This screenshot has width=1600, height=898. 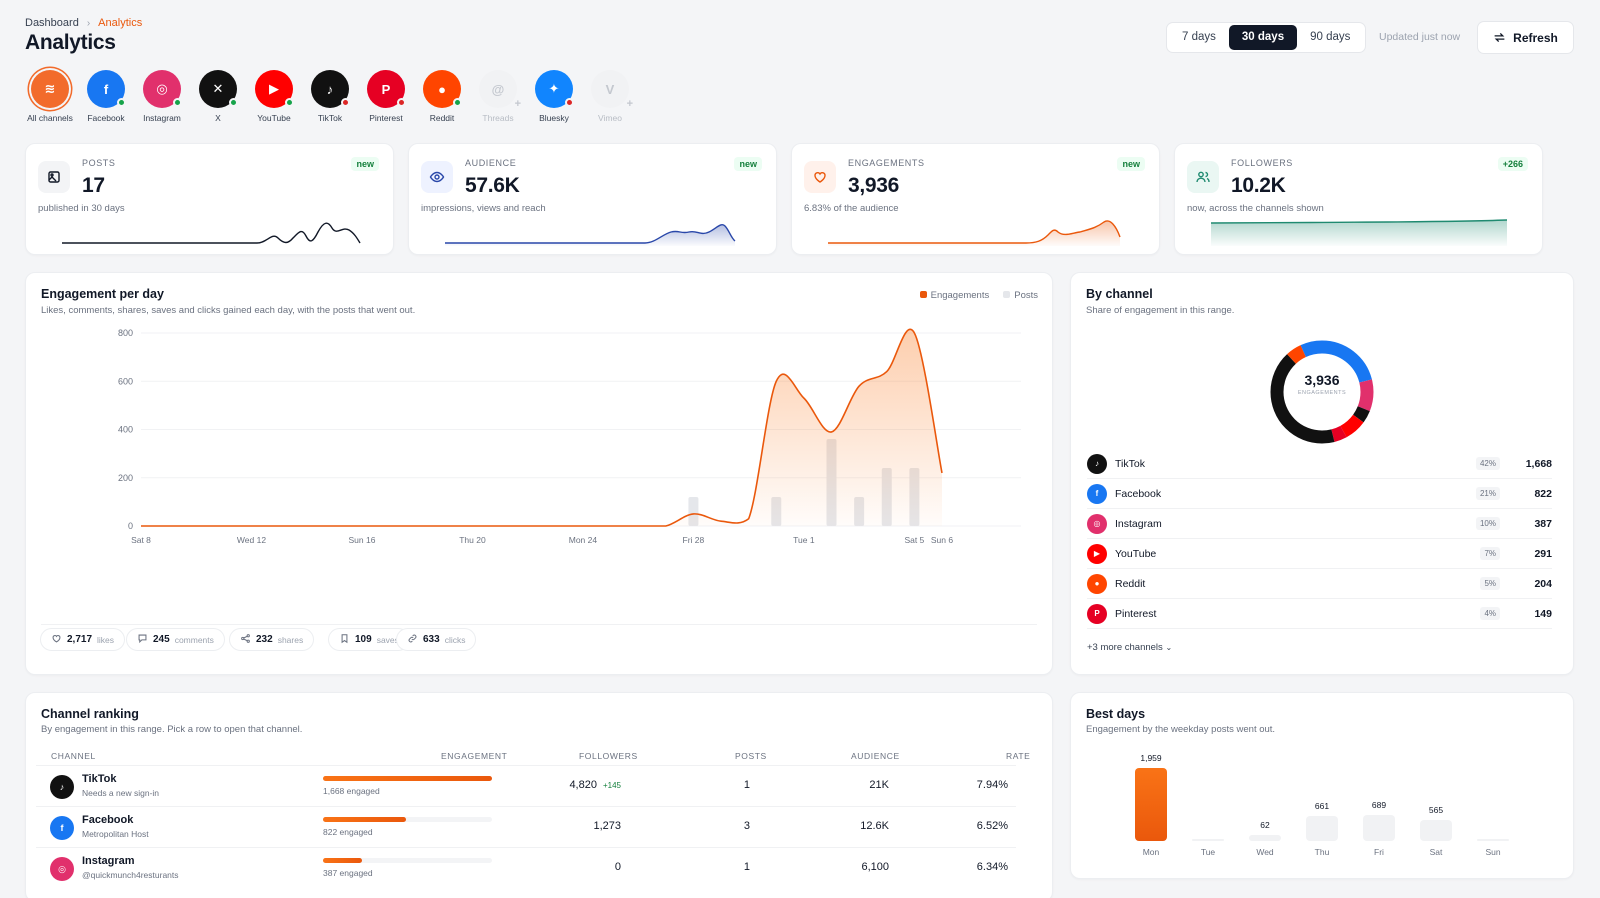 What do you see at coordinates (369, 639) in the screenshot?
I see `total-saves: 109 saves` at bounding box center [369, 639].